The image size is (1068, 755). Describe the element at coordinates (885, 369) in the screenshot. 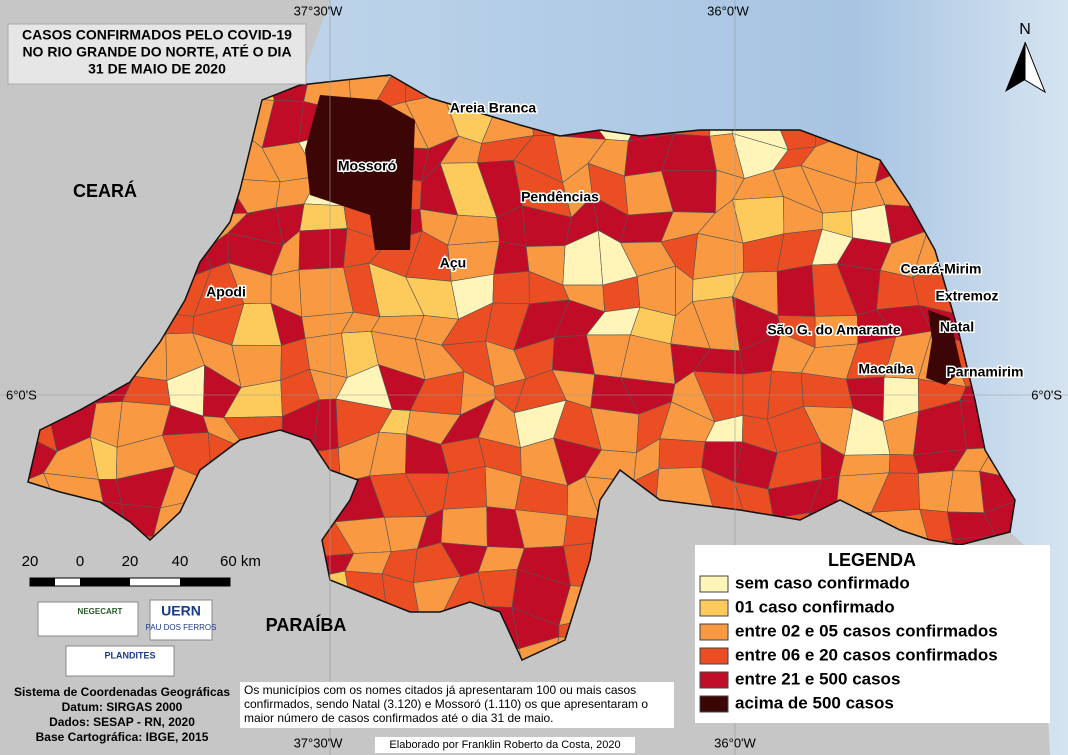

I see `city-label: Macaíba` at that location.